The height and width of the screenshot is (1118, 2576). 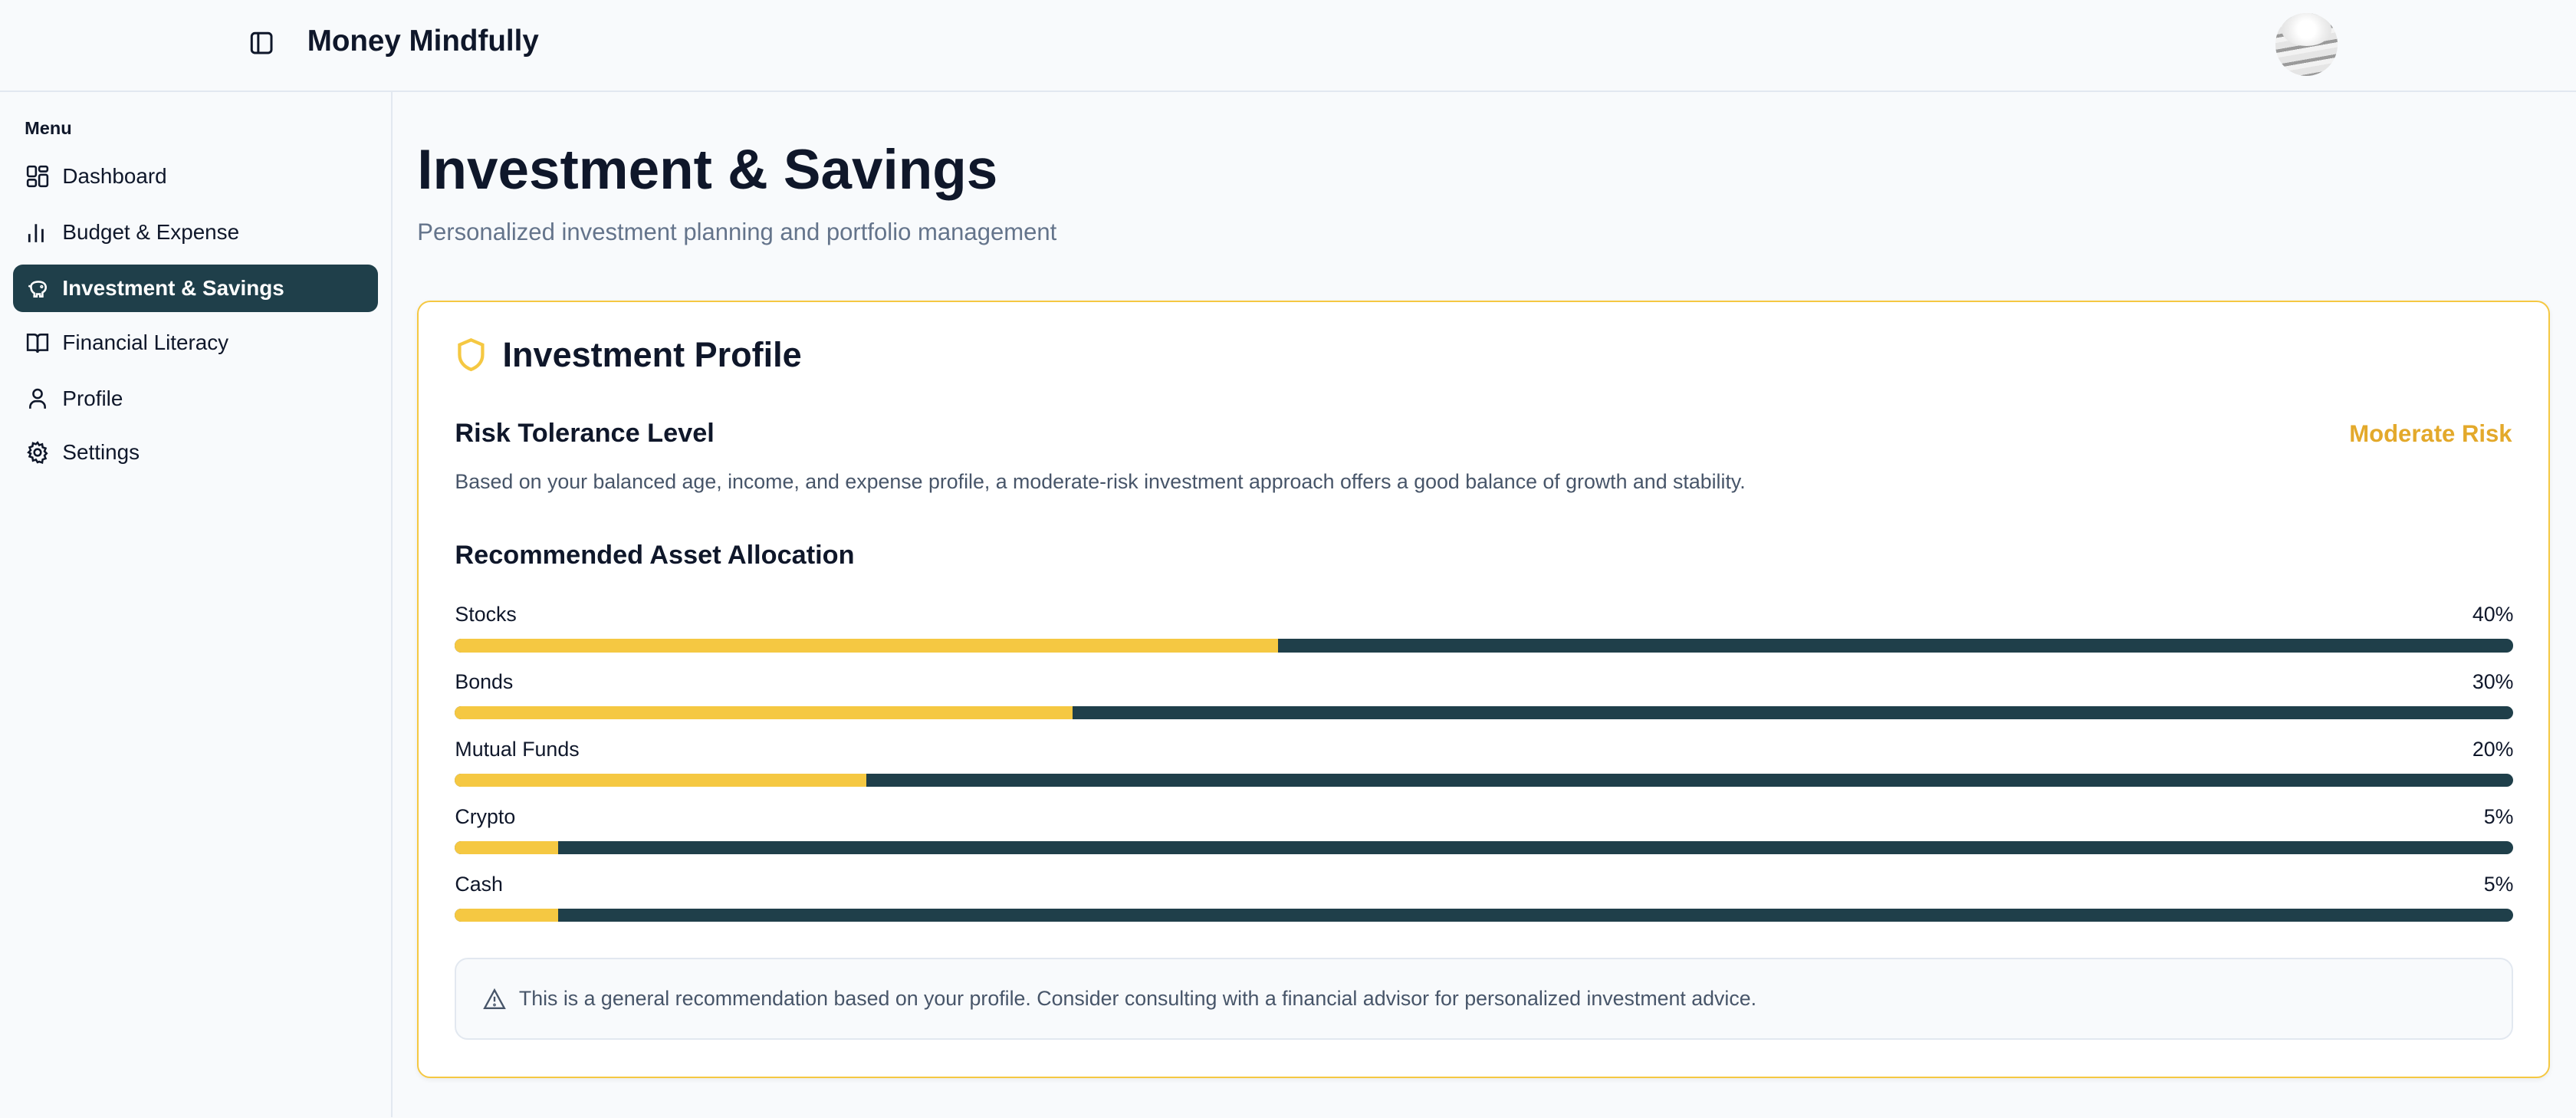 I want to click on page-title: Investment & Savings, so click(x=707, y=170).